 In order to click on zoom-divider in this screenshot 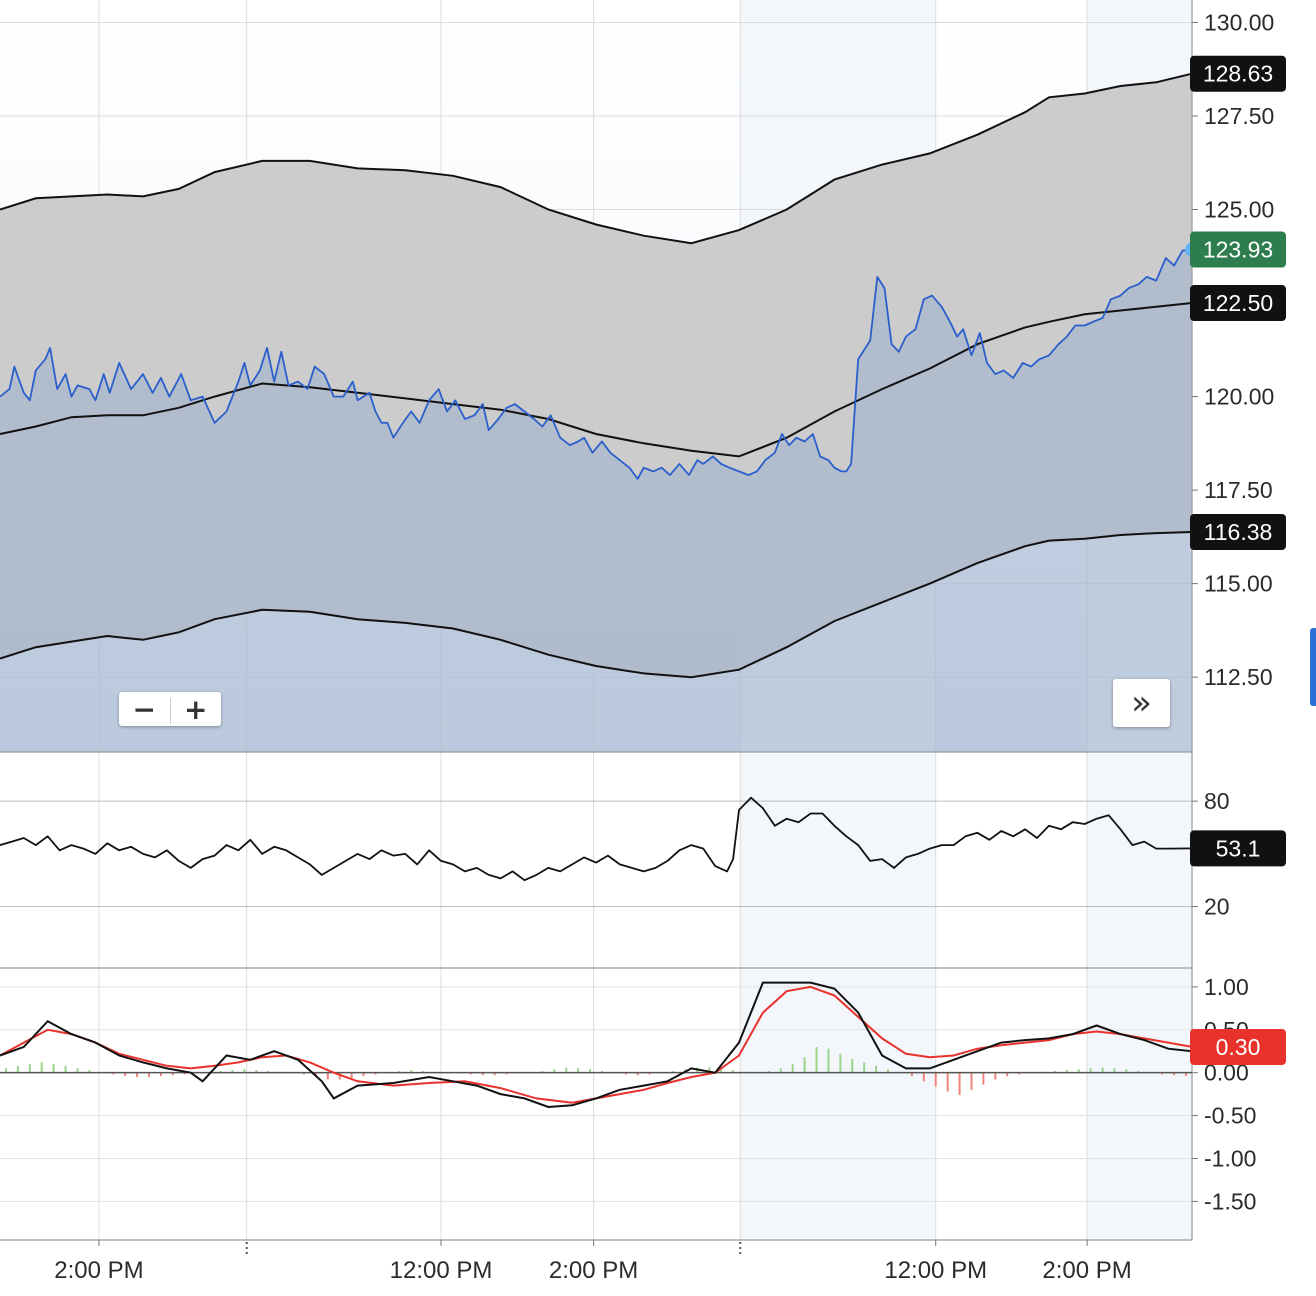, I will do `click(170, 711)`.